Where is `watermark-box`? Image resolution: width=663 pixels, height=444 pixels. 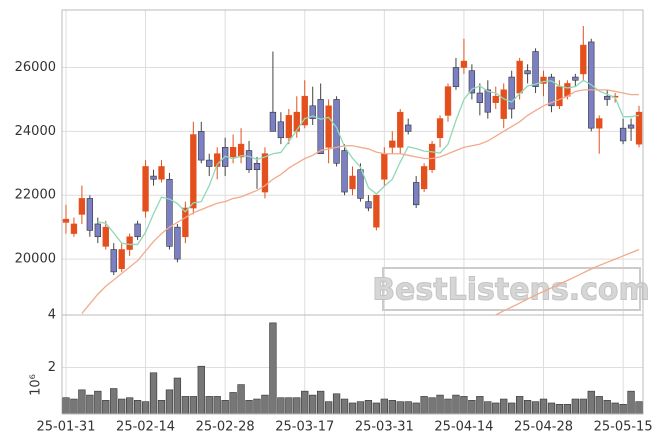
watermark-box is located at coordinates (511, 289).